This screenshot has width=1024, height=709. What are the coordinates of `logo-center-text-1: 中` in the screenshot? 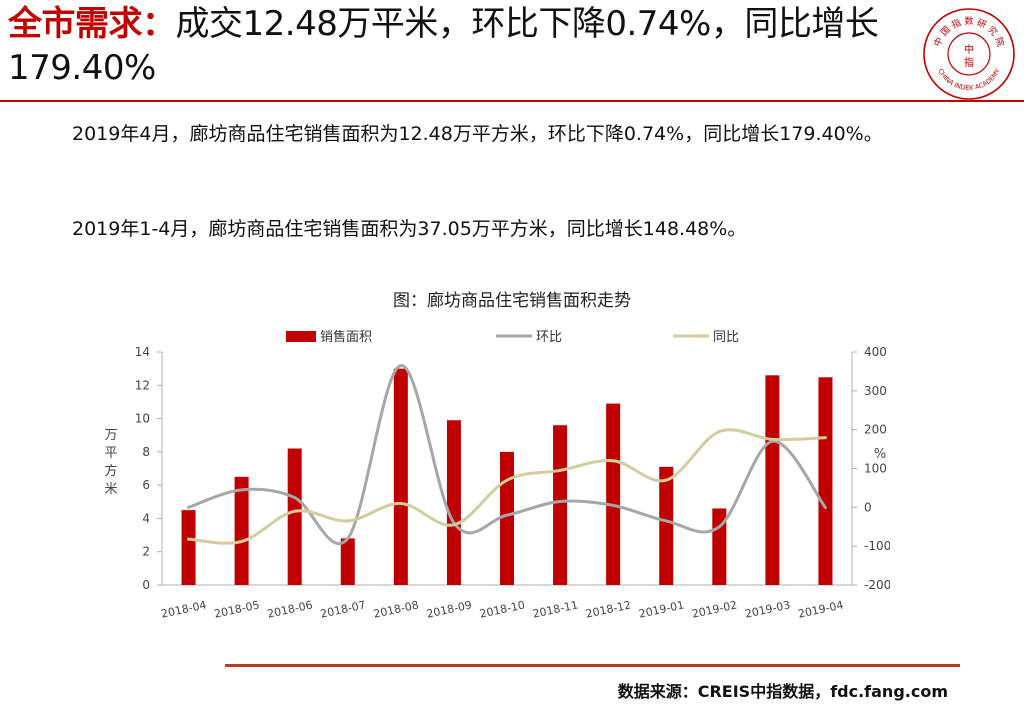 It's located at (969, 49).